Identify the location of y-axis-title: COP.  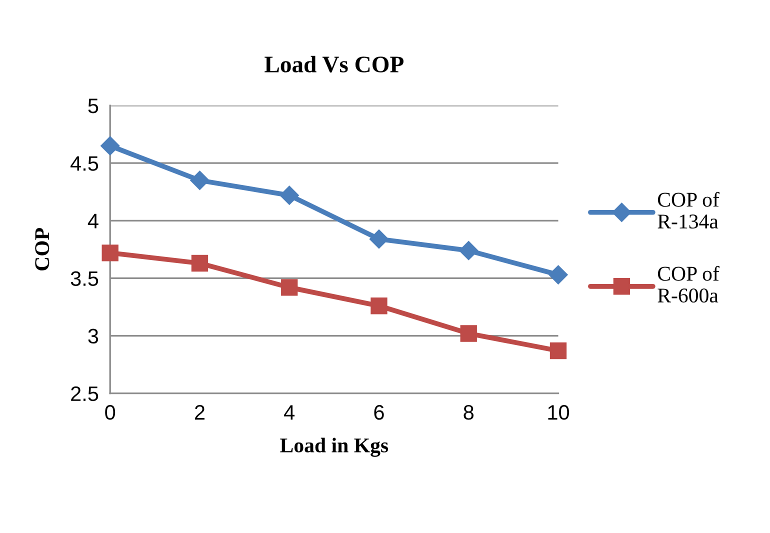
(42, 249).